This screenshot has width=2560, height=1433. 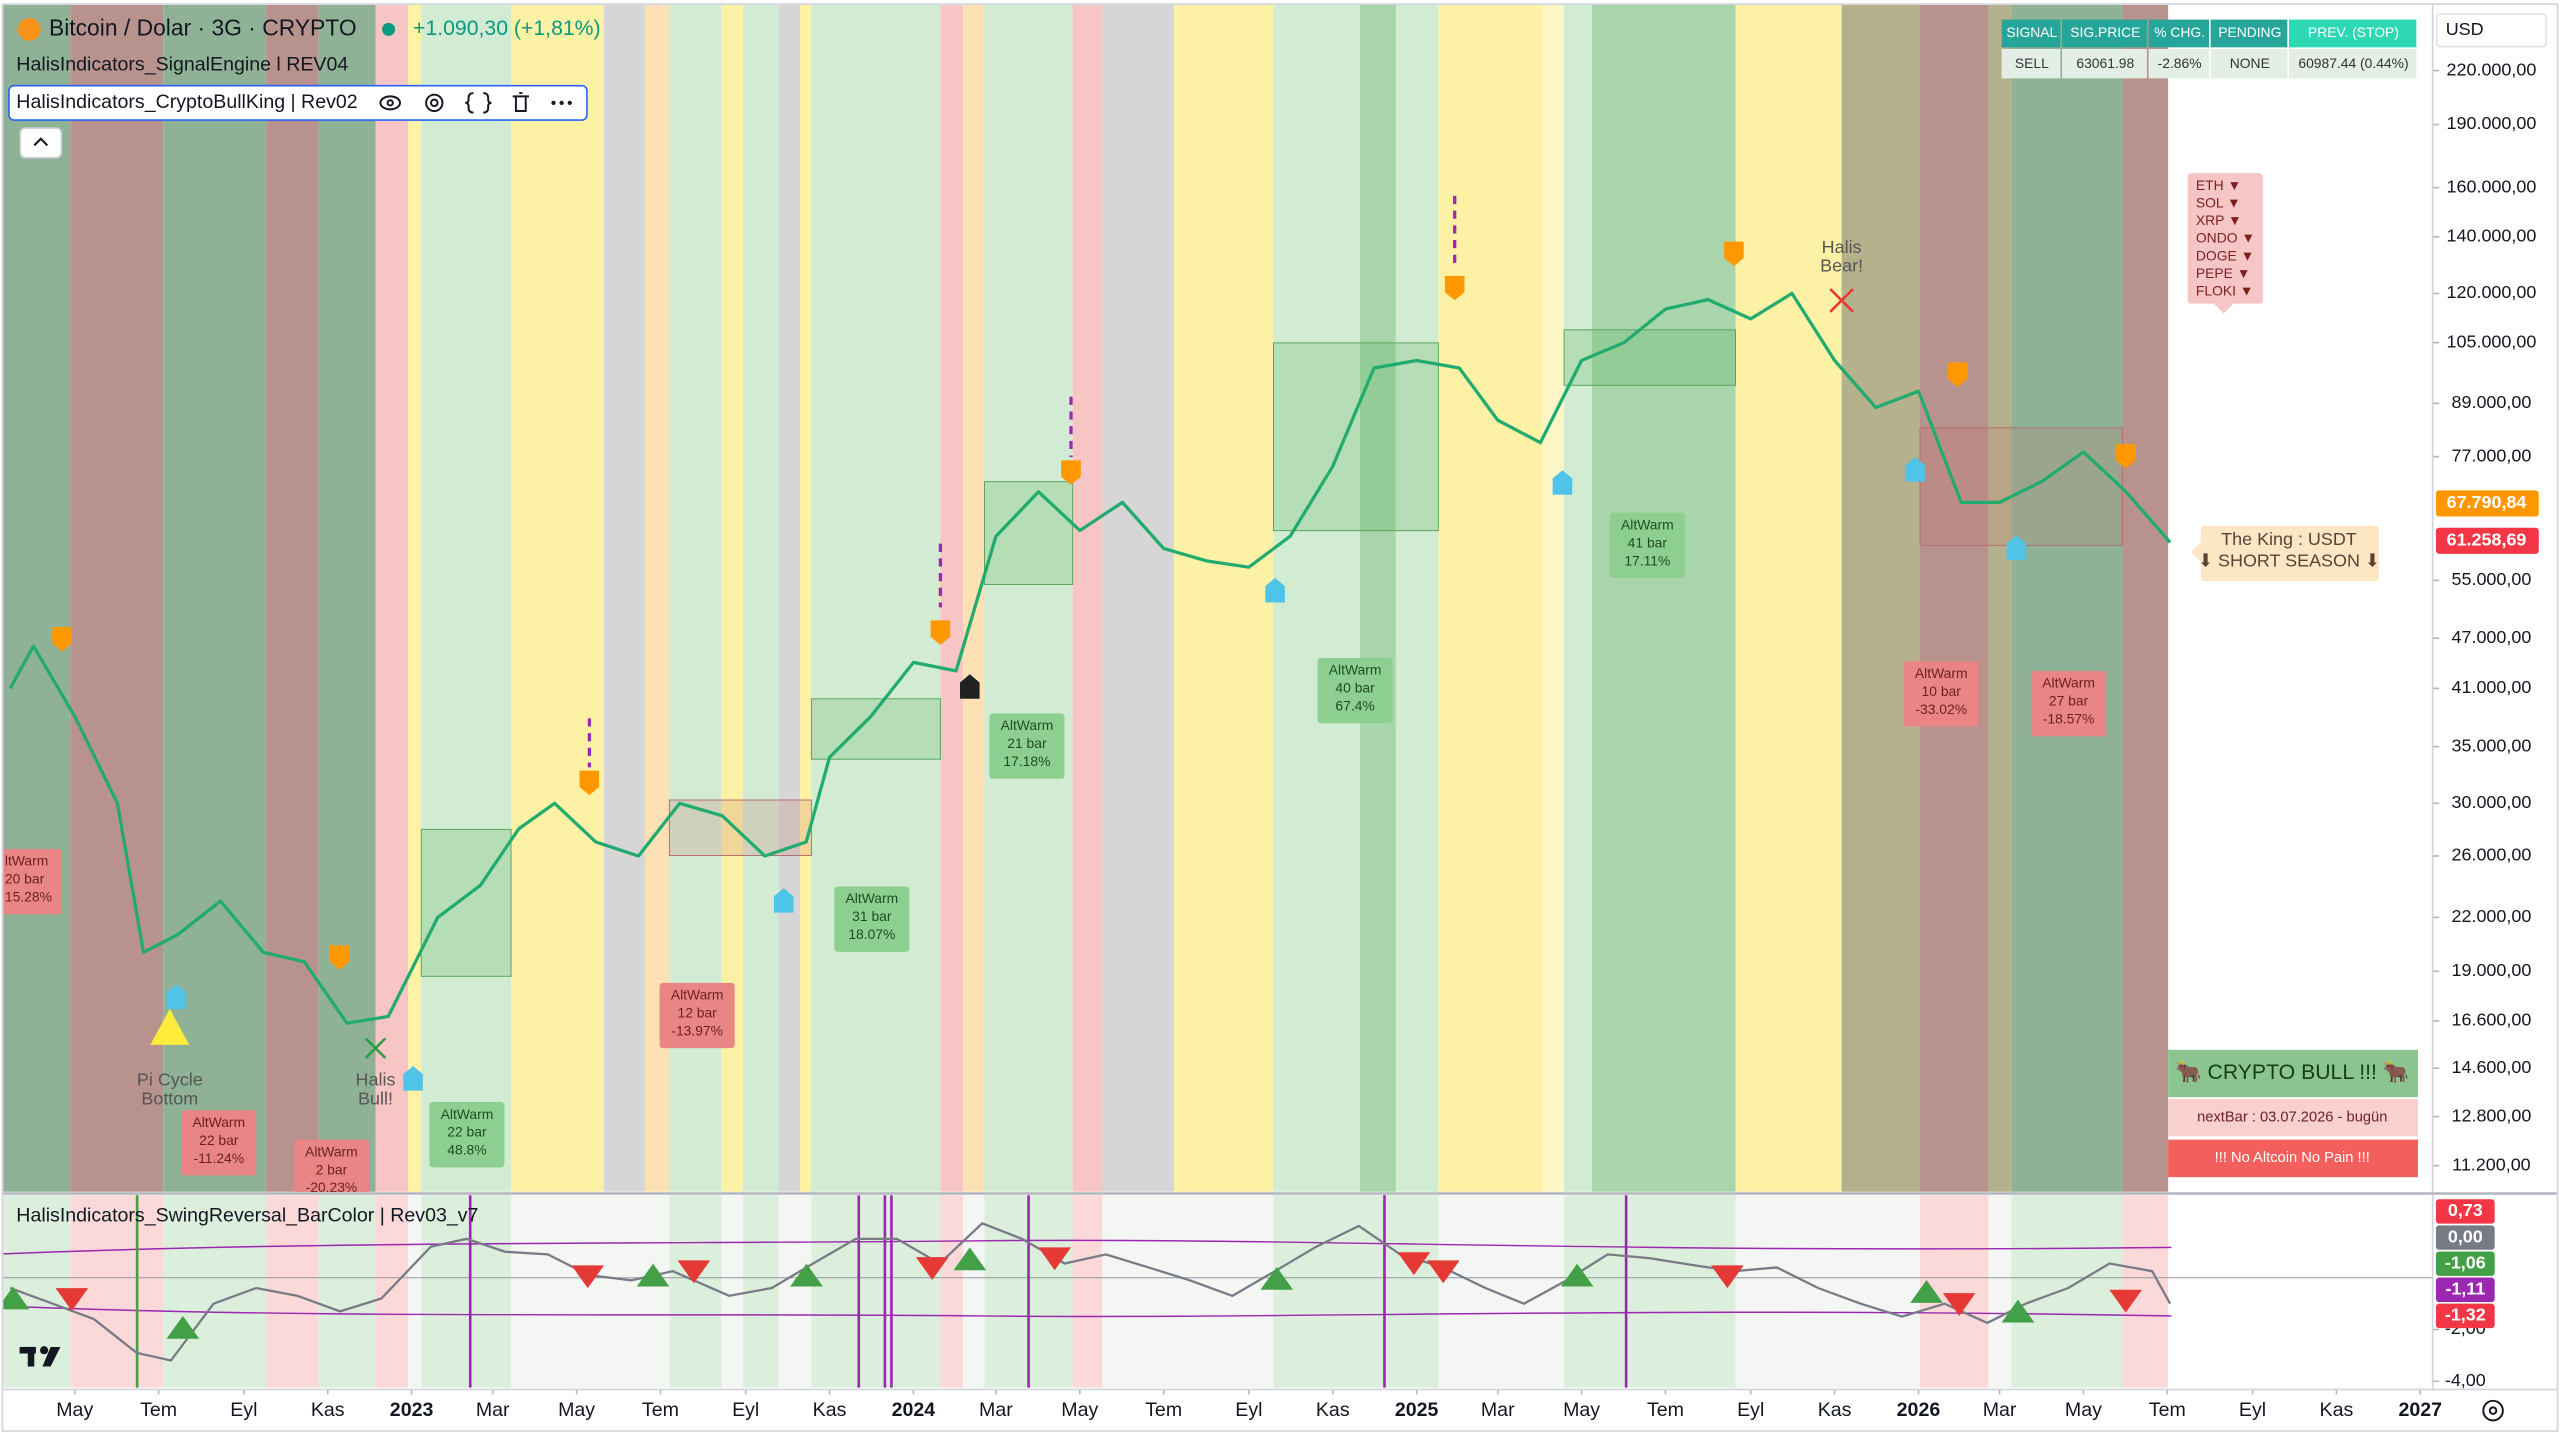 What do you see at coordinates (29, 29) in the screenshot?
I see `coin-icon` at bounding box center [29, 29].